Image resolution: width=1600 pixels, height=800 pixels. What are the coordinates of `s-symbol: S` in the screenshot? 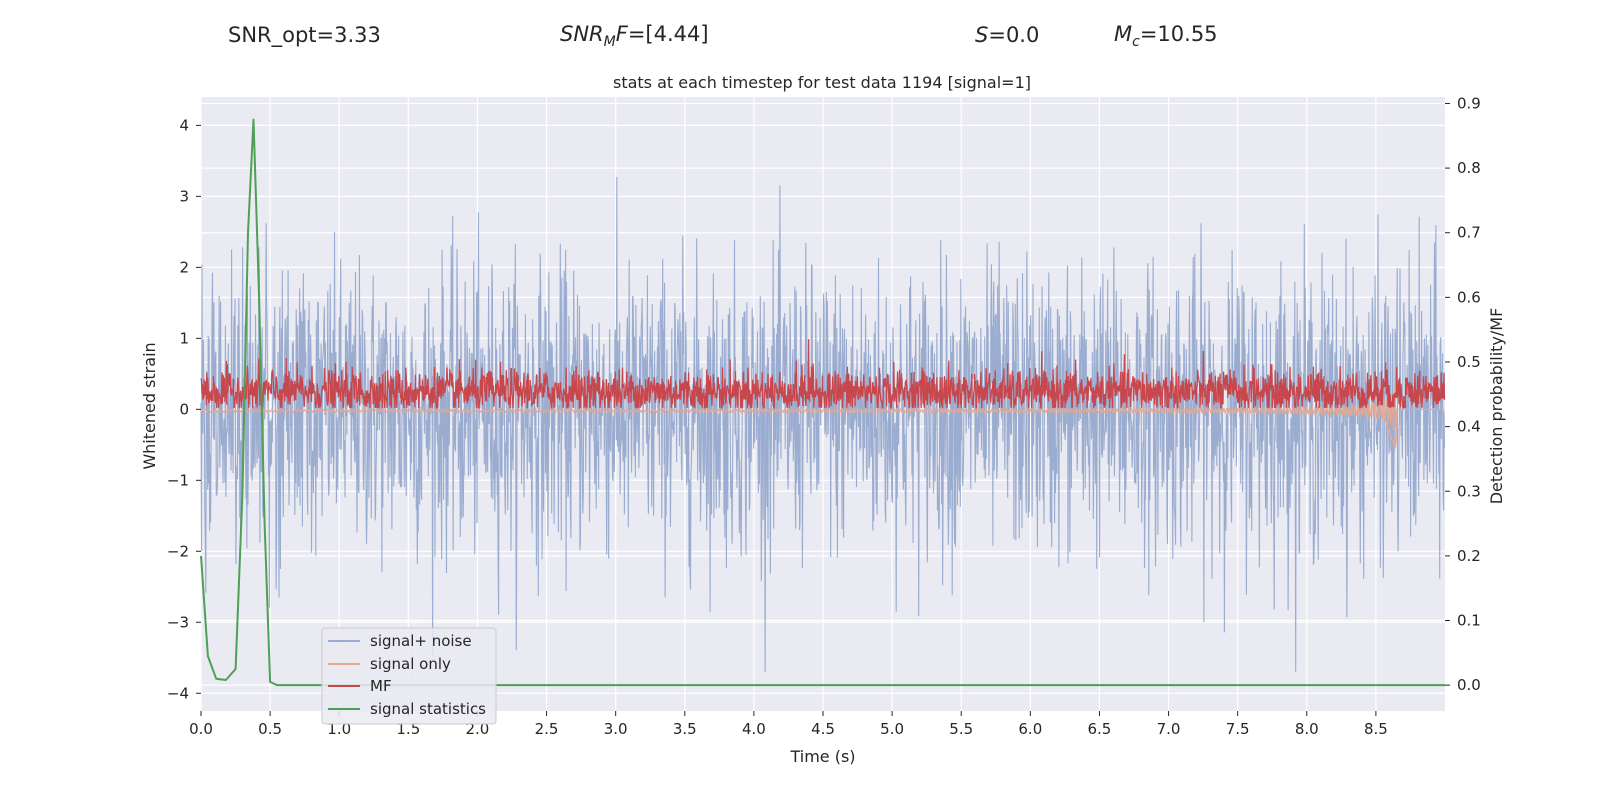 It's located at (981, 35).